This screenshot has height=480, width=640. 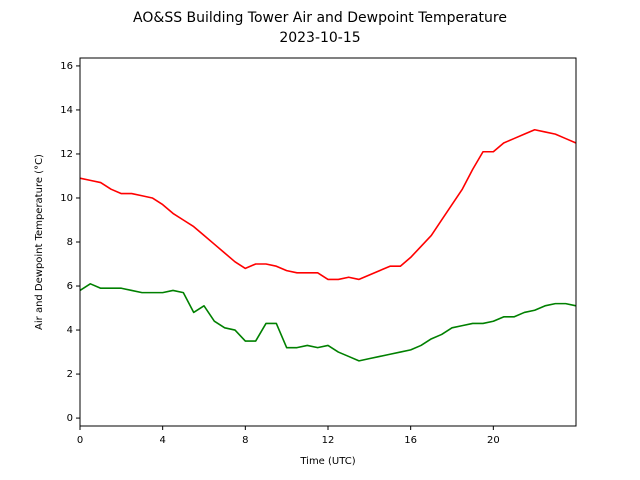 What do you see at coordinates (66, 154) in the screenshot?
I see `y-tick-label: 12` at bounding box center [66, 154].